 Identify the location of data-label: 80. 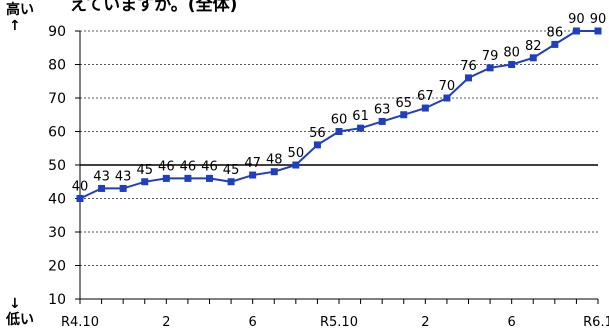
(511, 53).